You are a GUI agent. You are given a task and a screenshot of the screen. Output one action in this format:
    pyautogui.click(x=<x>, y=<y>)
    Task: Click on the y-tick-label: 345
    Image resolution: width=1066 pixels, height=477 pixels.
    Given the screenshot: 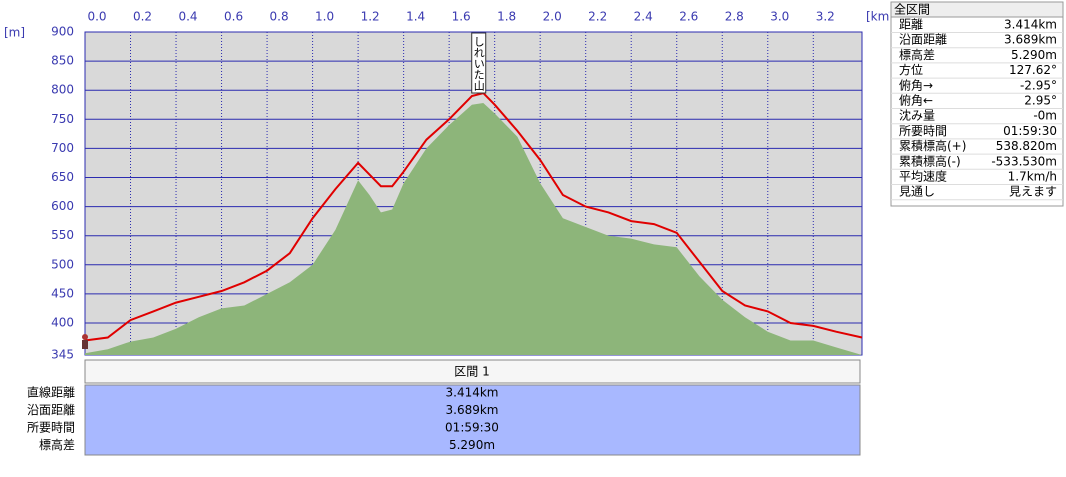 What is the action you would take?
    pyautogui.click(x=62, y=355)
    